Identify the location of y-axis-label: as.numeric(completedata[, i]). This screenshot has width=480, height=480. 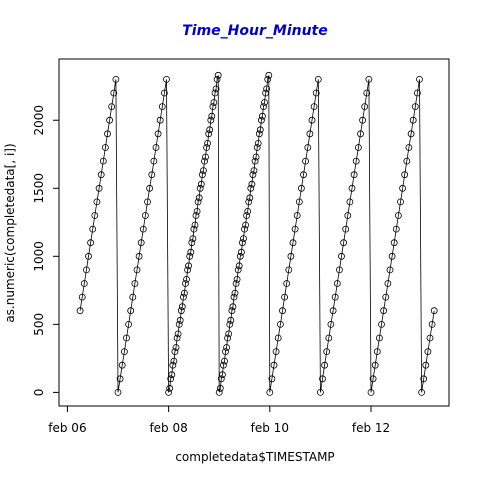
(10, 232).